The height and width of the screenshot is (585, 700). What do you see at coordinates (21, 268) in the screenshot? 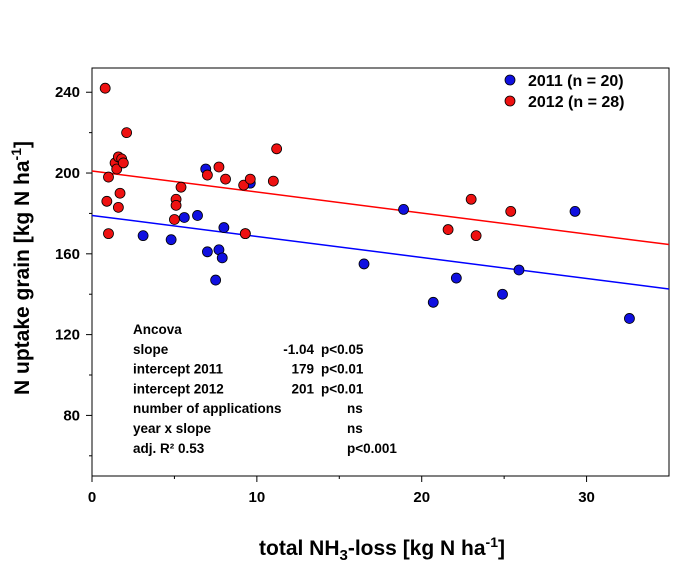
I see `y-axis-title: N uptake grain [kg N ha-1]` at bounding box center [21, 268].